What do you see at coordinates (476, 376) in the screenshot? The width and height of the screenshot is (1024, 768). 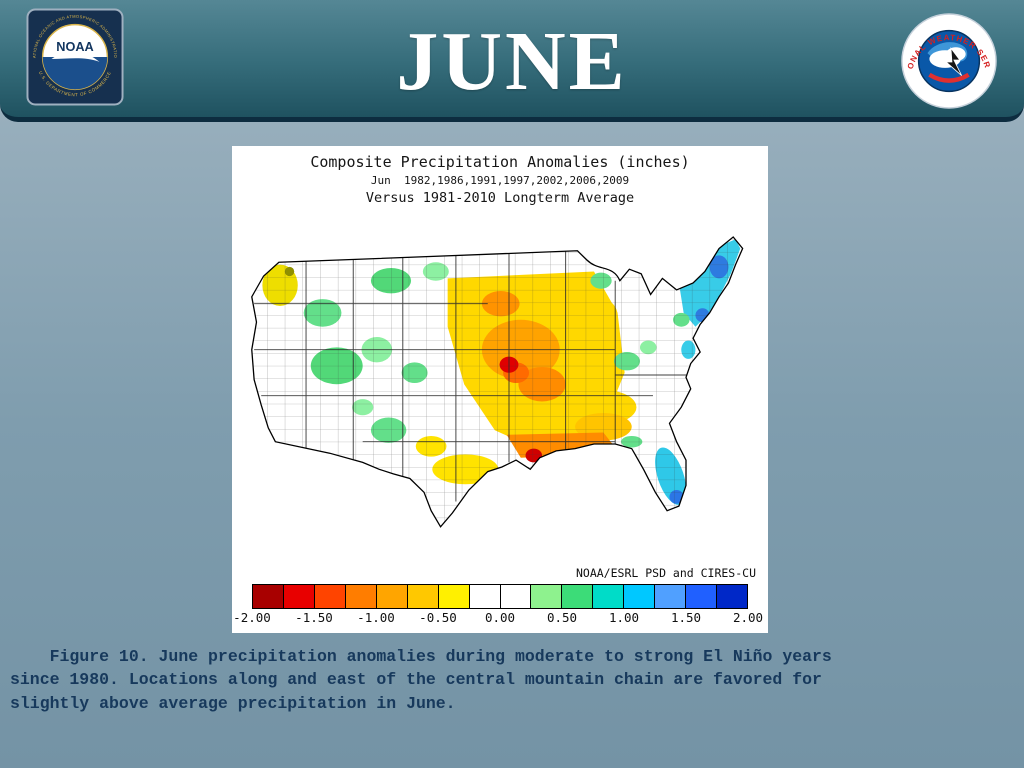 I see `state-borders` at bounding box center [476, 376].